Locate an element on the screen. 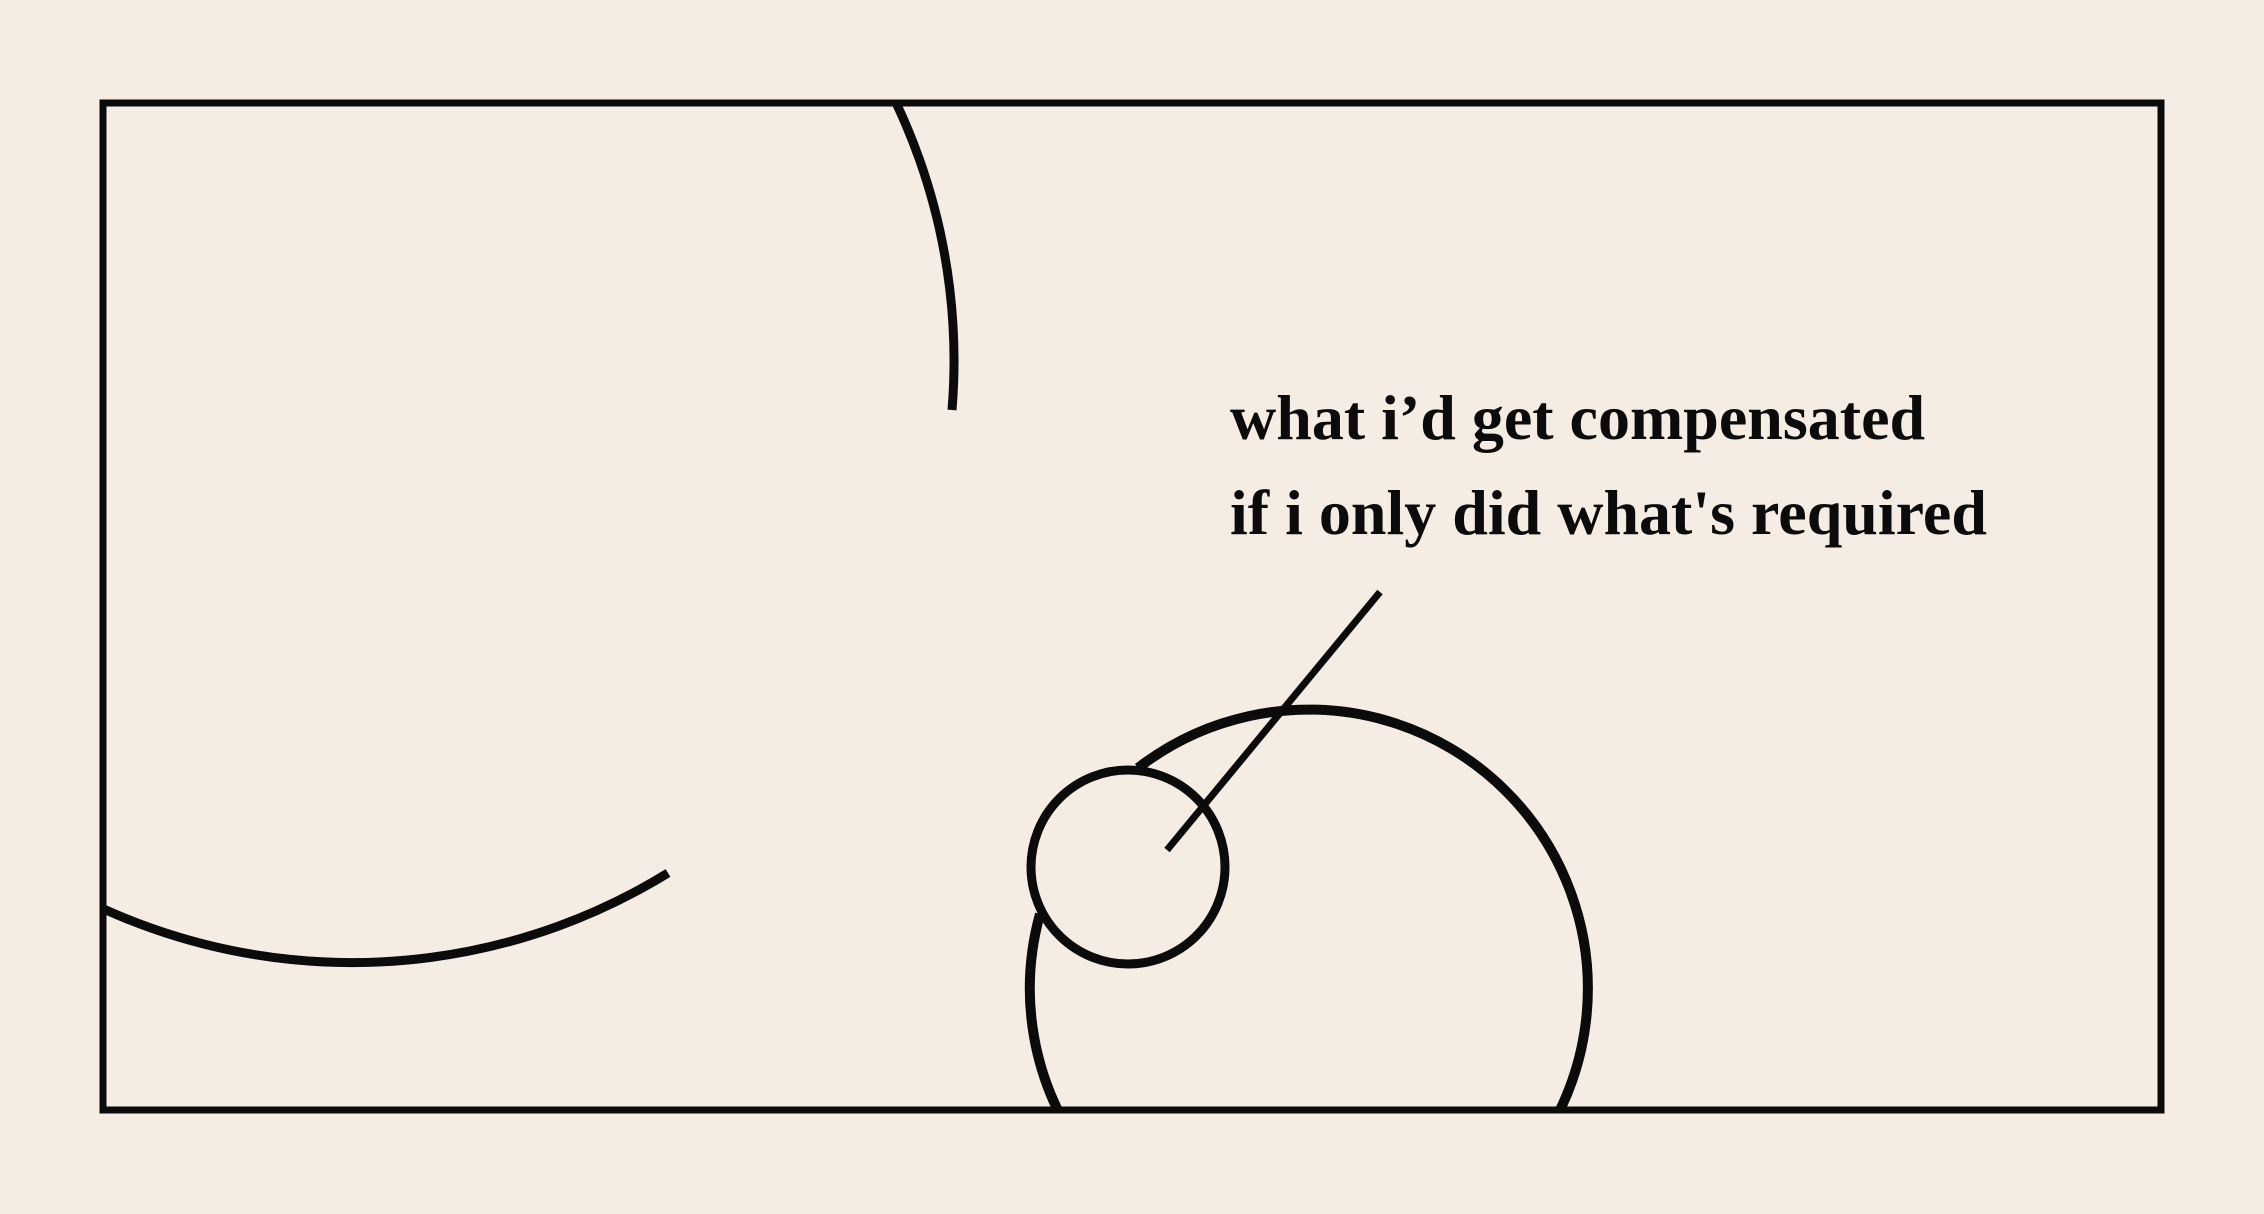 The image size is (2264, 1214). small-circle is located at coordinates (1128, 867).